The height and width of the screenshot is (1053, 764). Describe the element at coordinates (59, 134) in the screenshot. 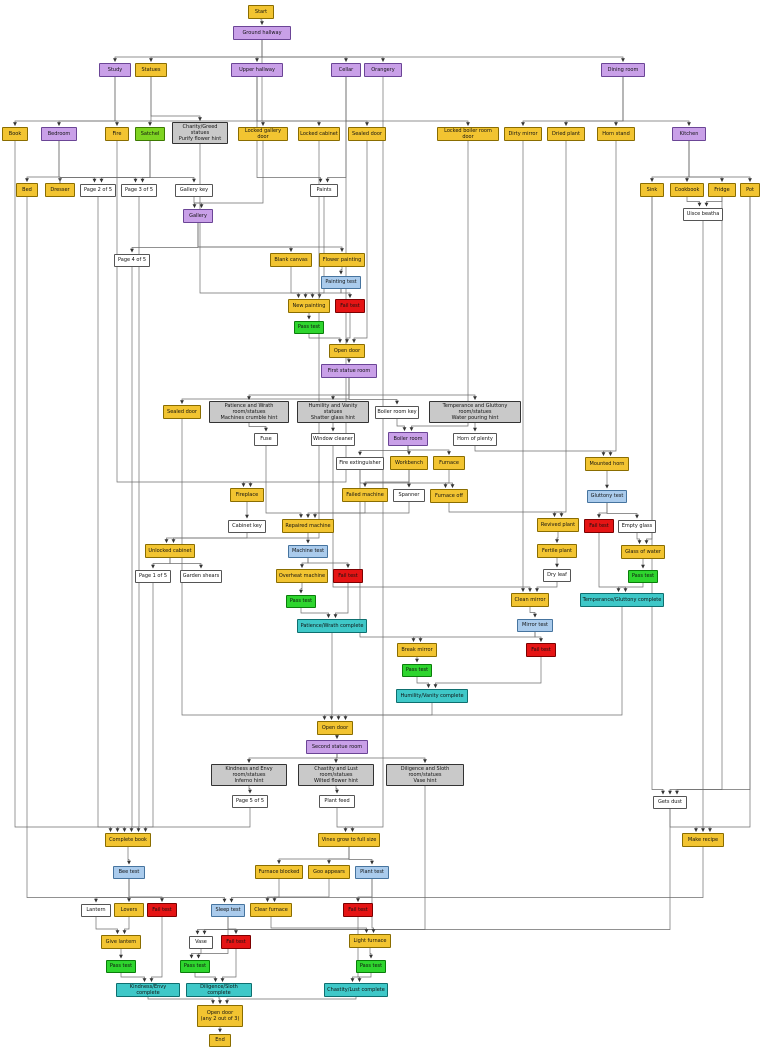

I see `node-bedroom: Bedroom` at that location.